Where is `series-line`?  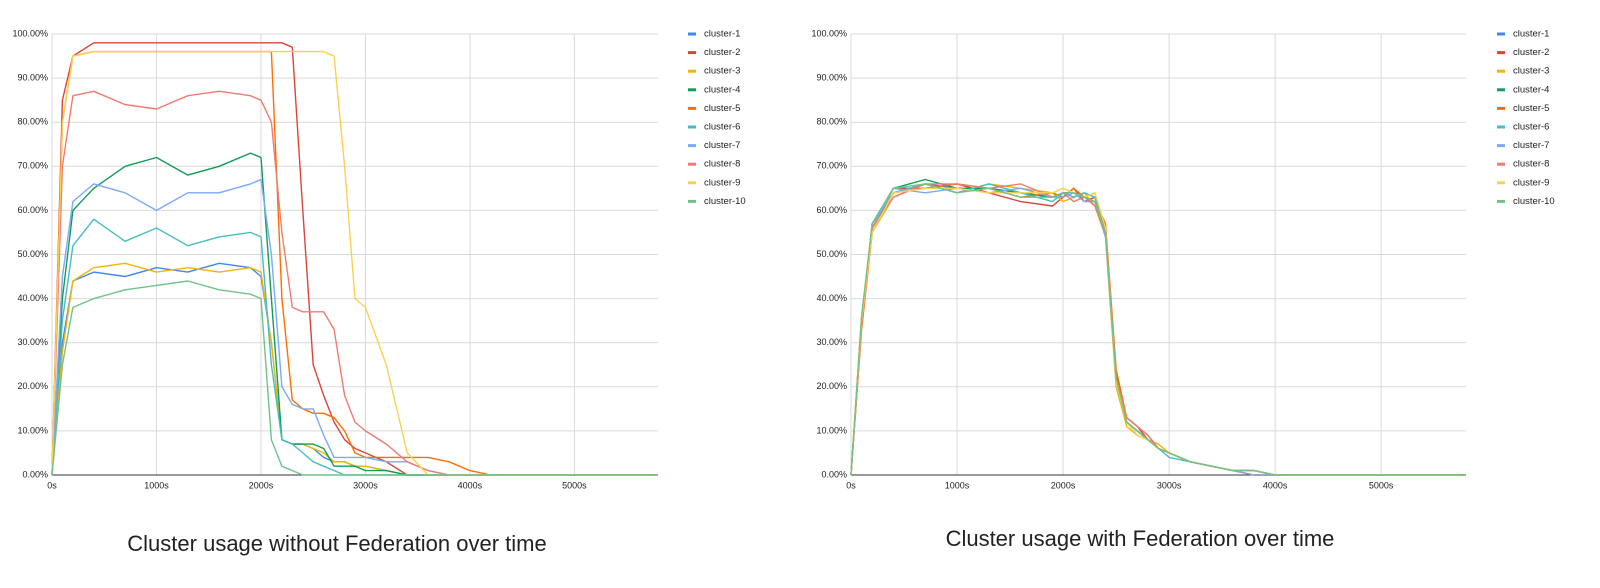 series-line is located at coordinates (354, 378).